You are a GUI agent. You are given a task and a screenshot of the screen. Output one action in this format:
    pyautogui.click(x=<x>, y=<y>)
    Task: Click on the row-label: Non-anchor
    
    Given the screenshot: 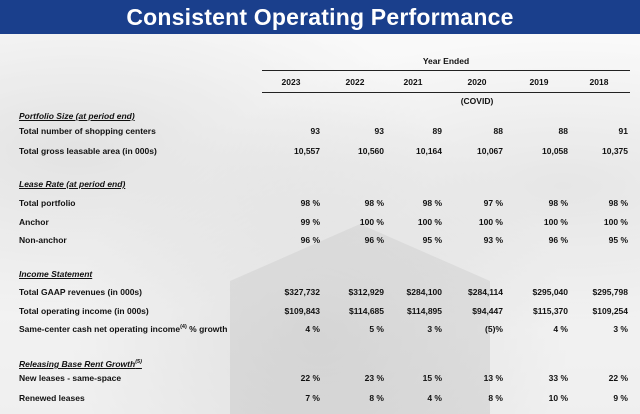 What is the action you would take?
    pyautogui.click(x=43, y=240)
    